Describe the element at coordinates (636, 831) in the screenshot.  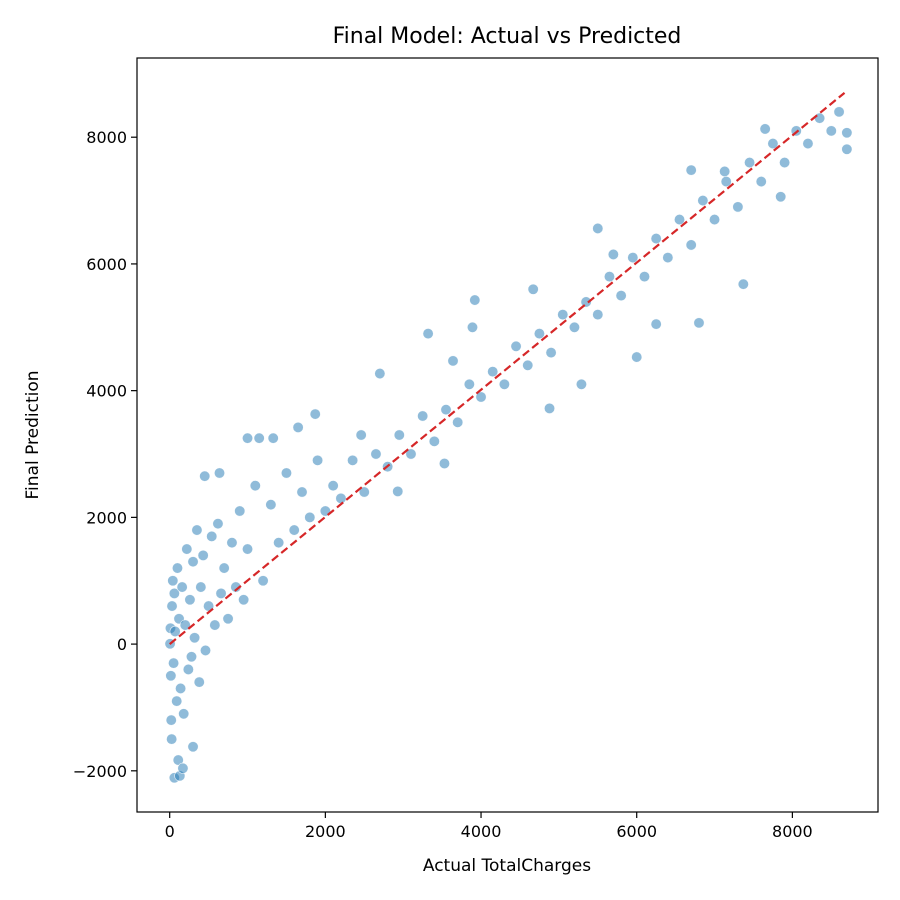
I see `x-tick-label: 6000` at that location.